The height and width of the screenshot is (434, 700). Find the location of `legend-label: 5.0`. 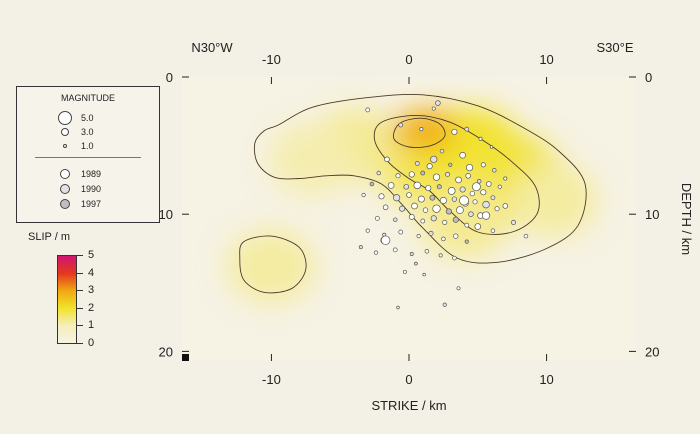

legend-label: 5.0 is located at coordinates (87, 118).